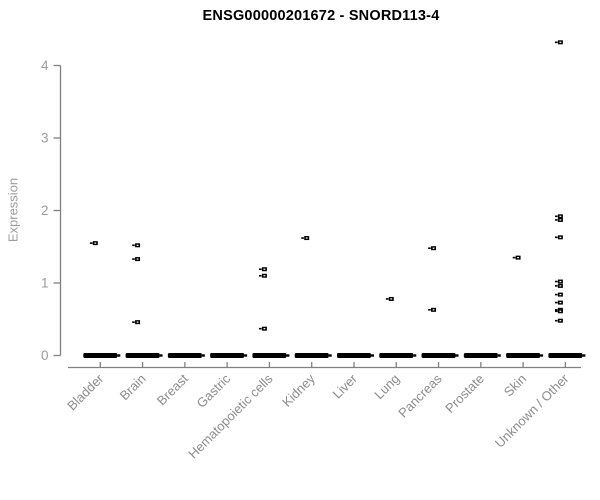  I want to click on x-category-label: Pancreas, so click(420, 396).